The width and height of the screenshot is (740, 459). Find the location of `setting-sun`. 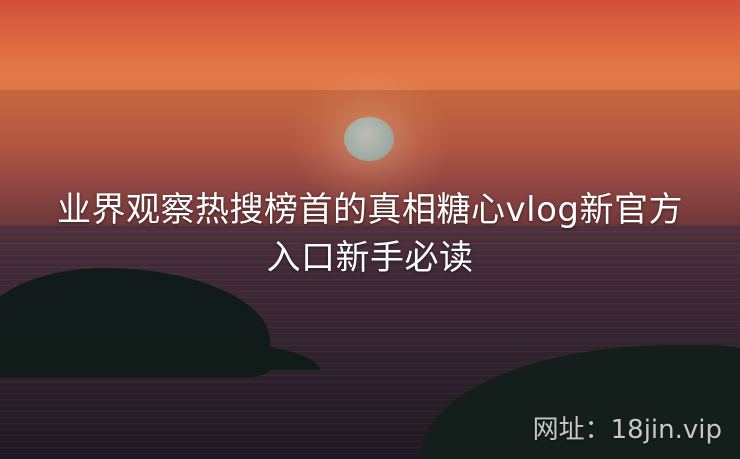

setting-sun is located at coordinates (369, 139).